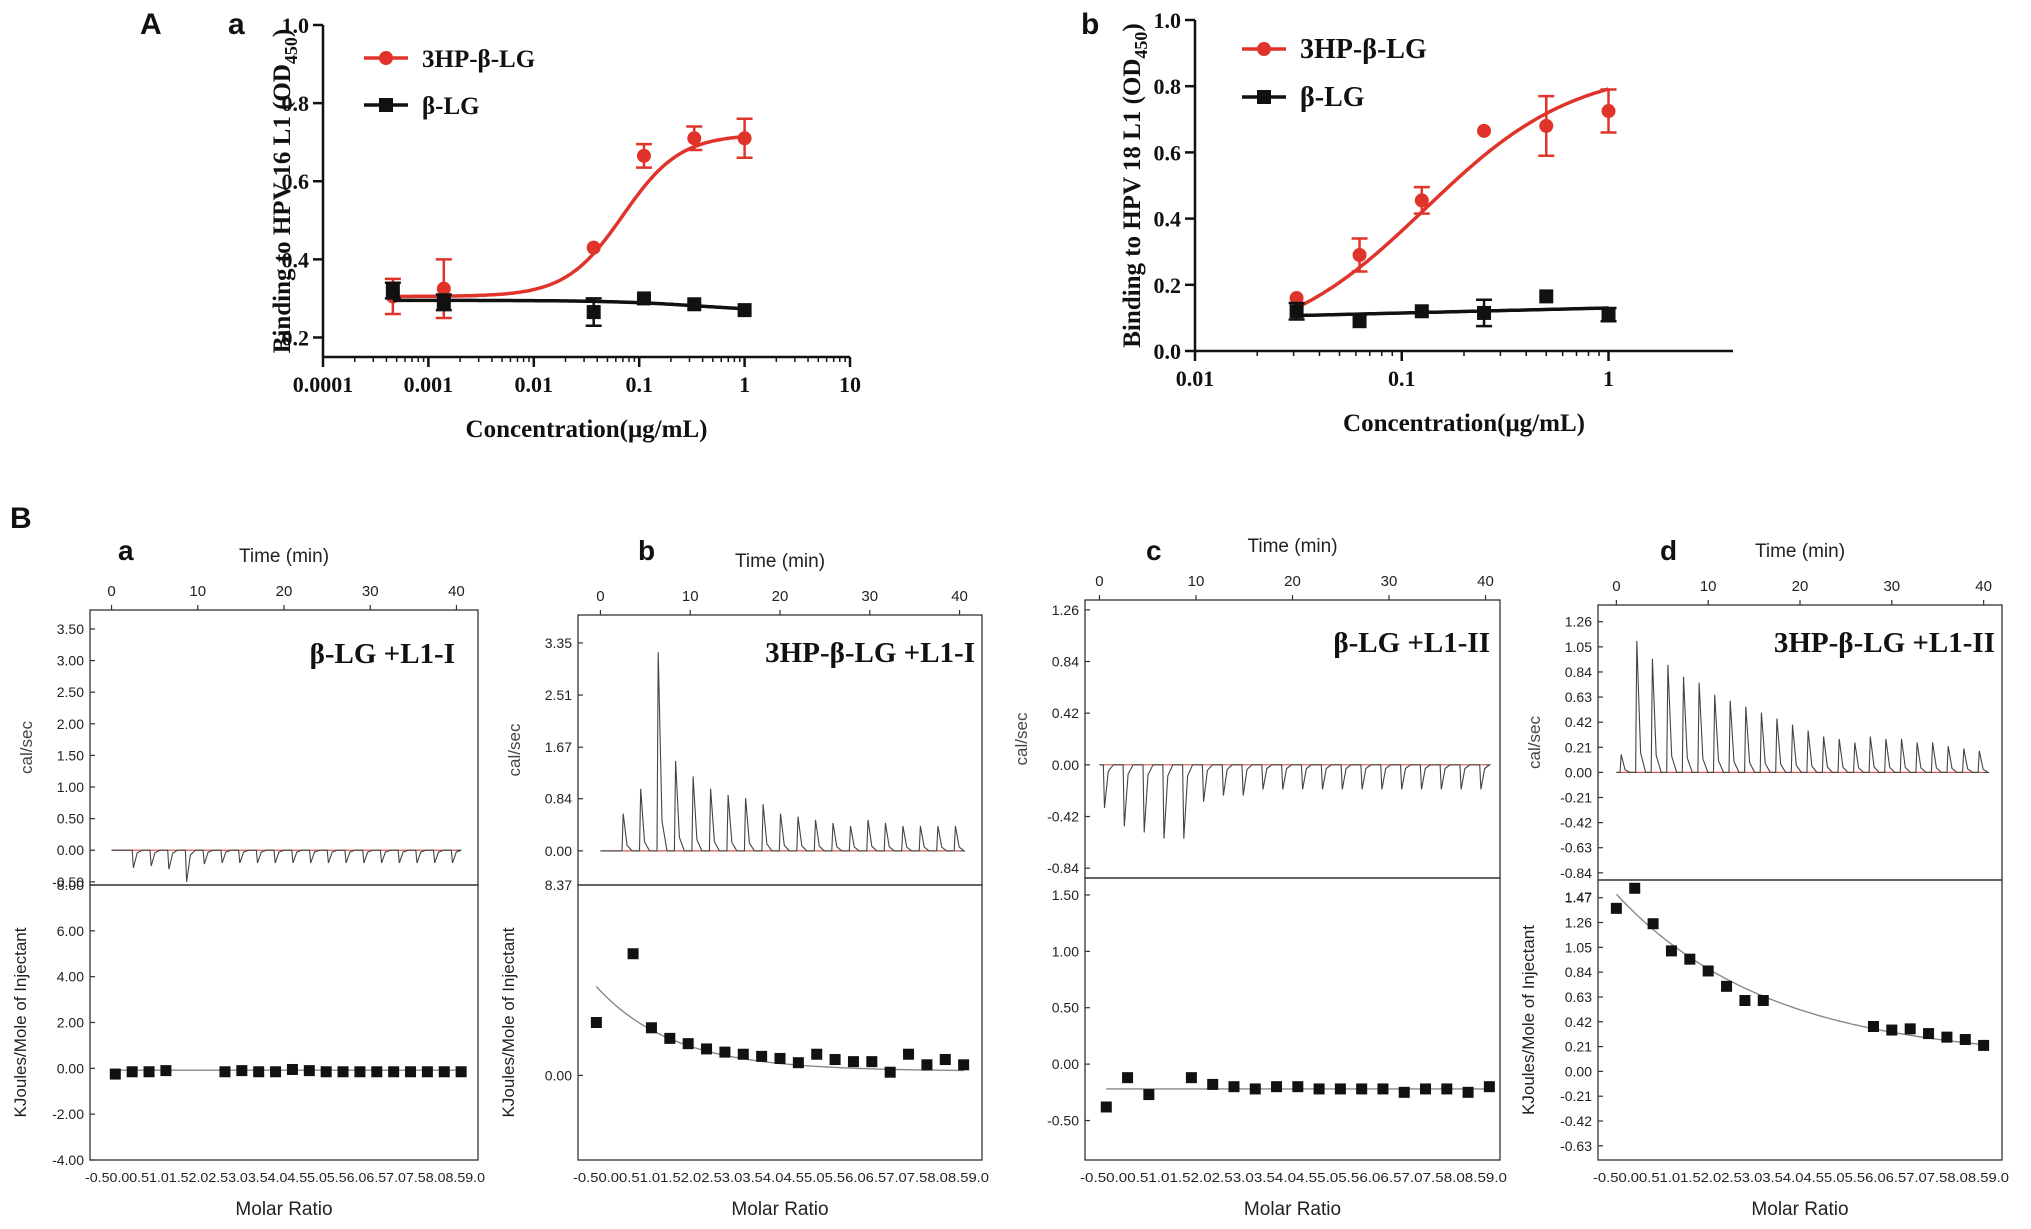 This screenshot has height=1229, width=2031. Describe the element at coordinates (639, 384) in the screenshot. I see `x-tick-label: 0.1` at that location.